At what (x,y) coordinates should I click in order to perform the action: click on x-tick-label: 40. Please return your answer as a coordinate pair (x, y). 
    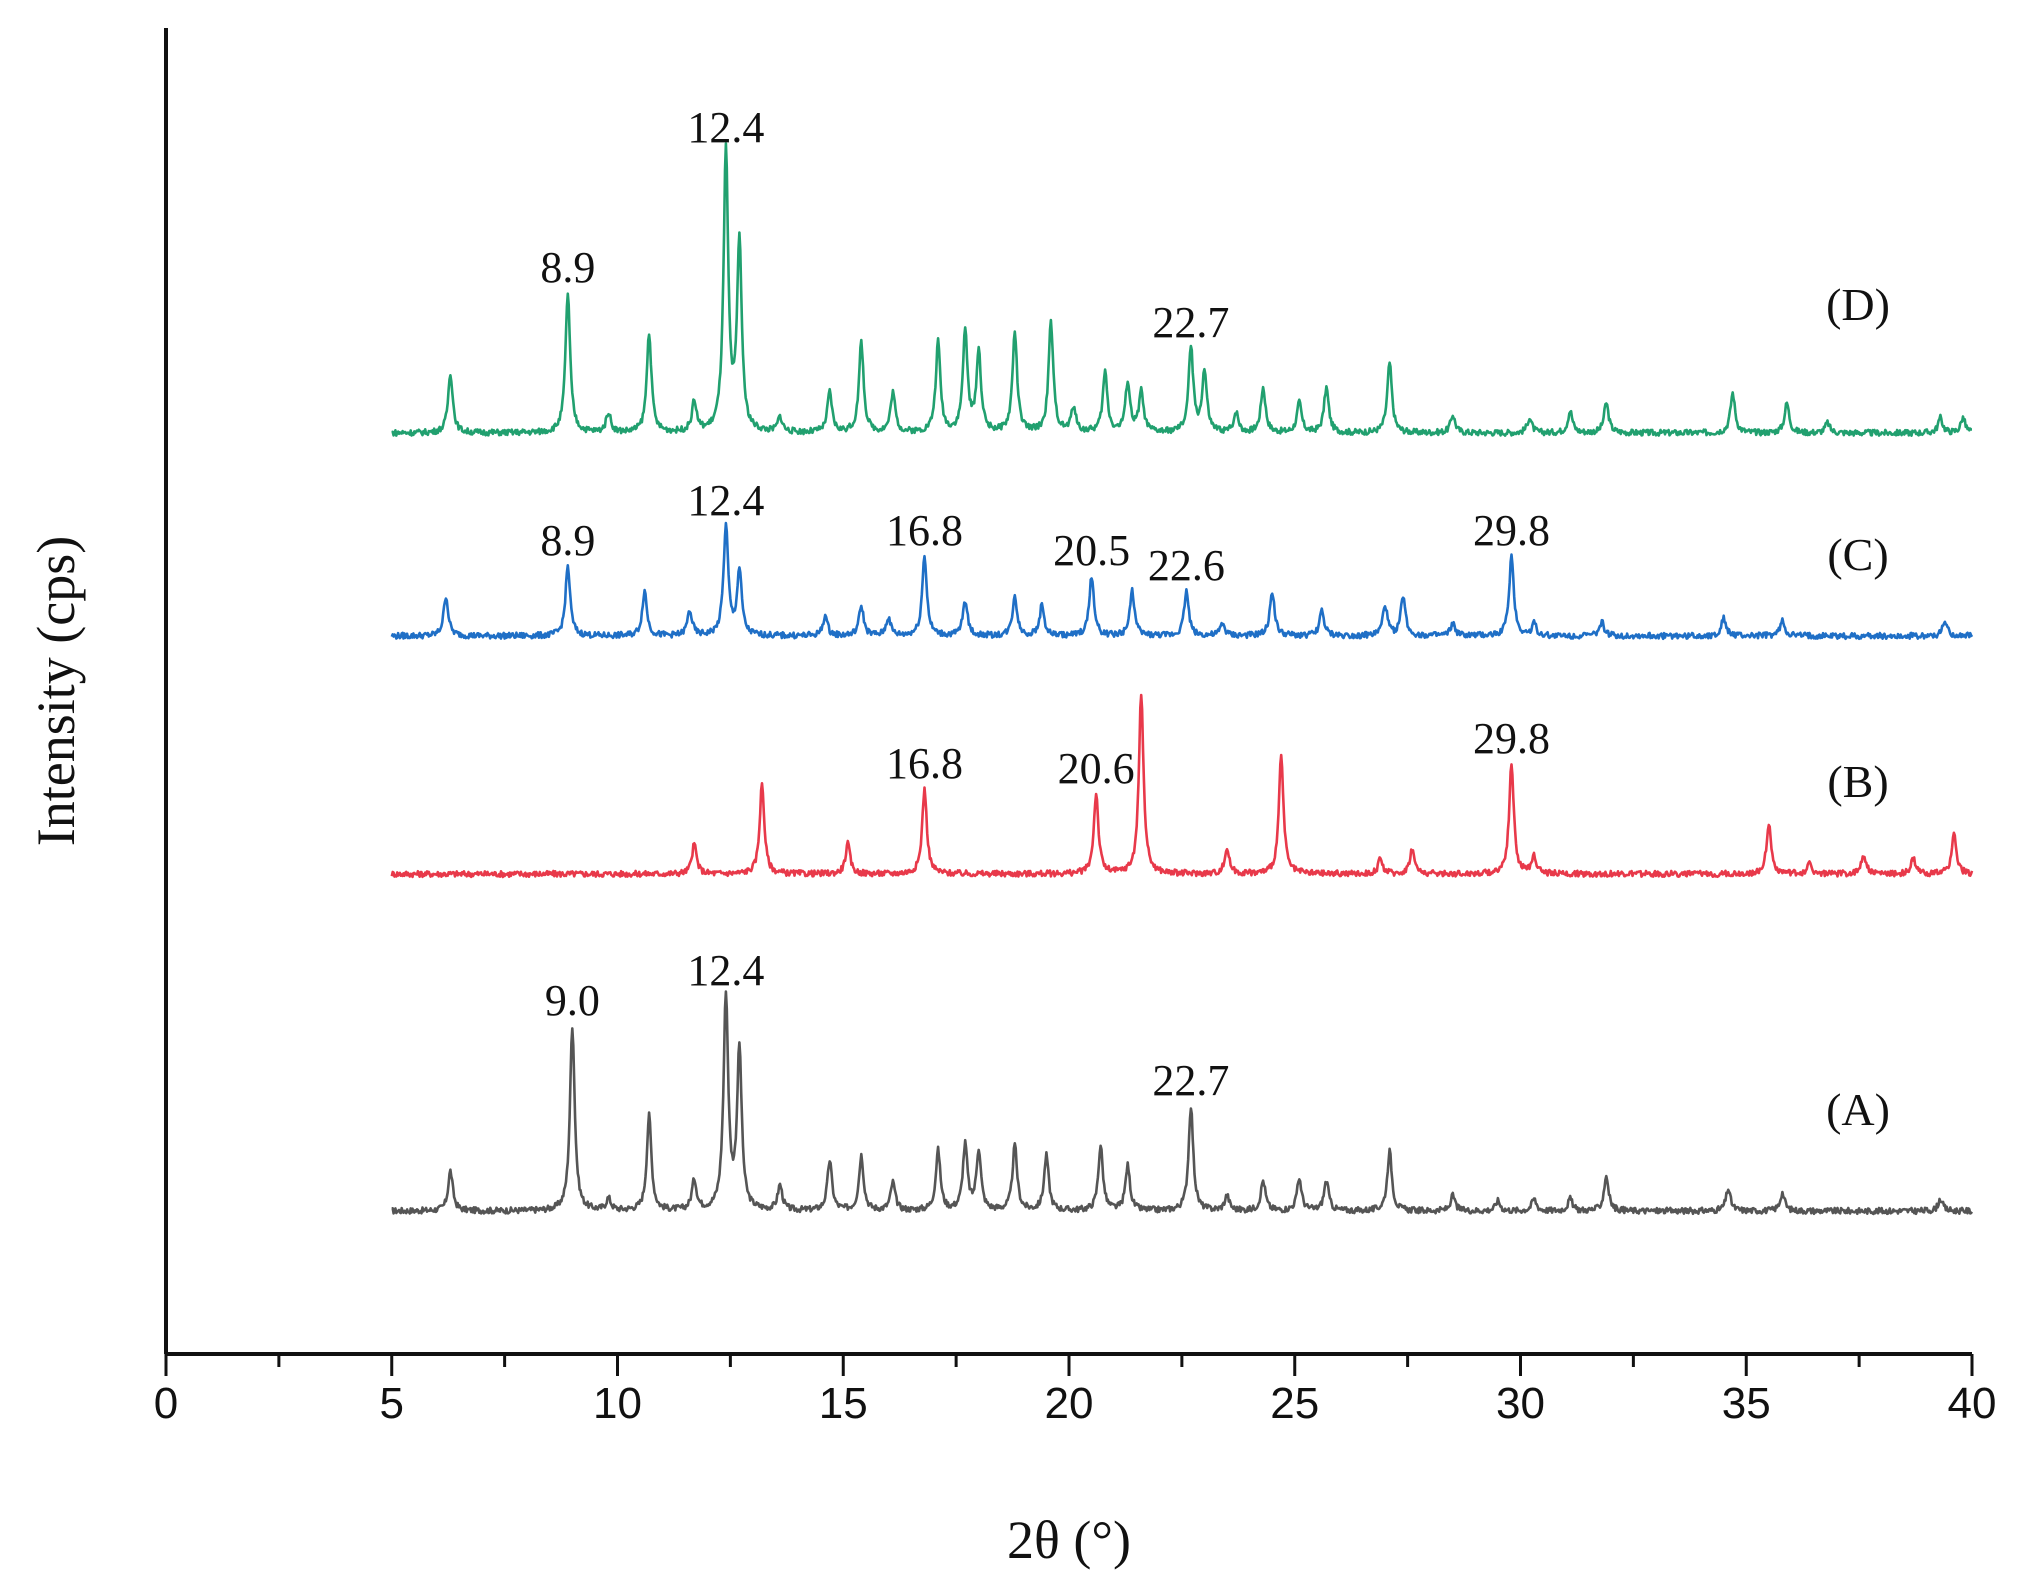
    Looking at the image, I should click on (1972, 1403).